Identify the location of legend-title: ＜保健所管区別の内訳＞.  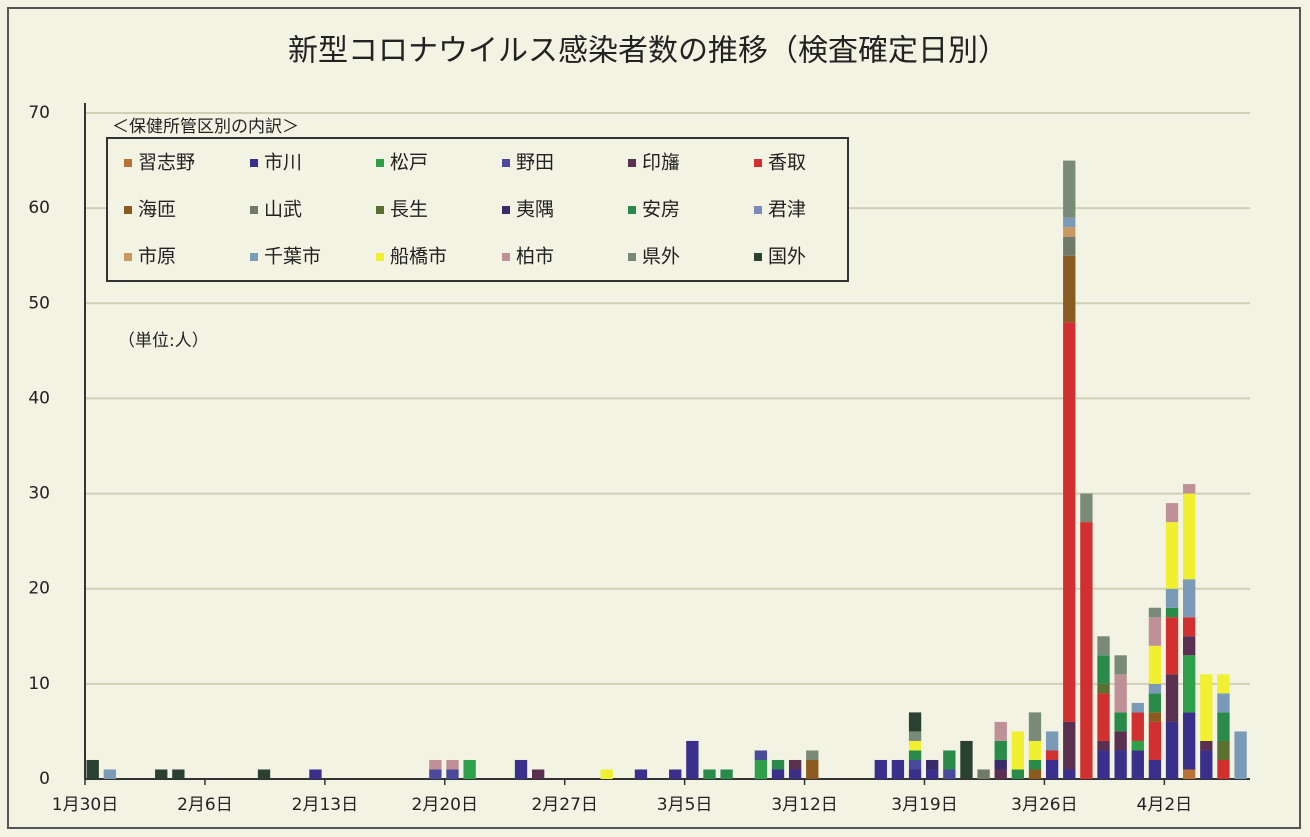
(205, 127).